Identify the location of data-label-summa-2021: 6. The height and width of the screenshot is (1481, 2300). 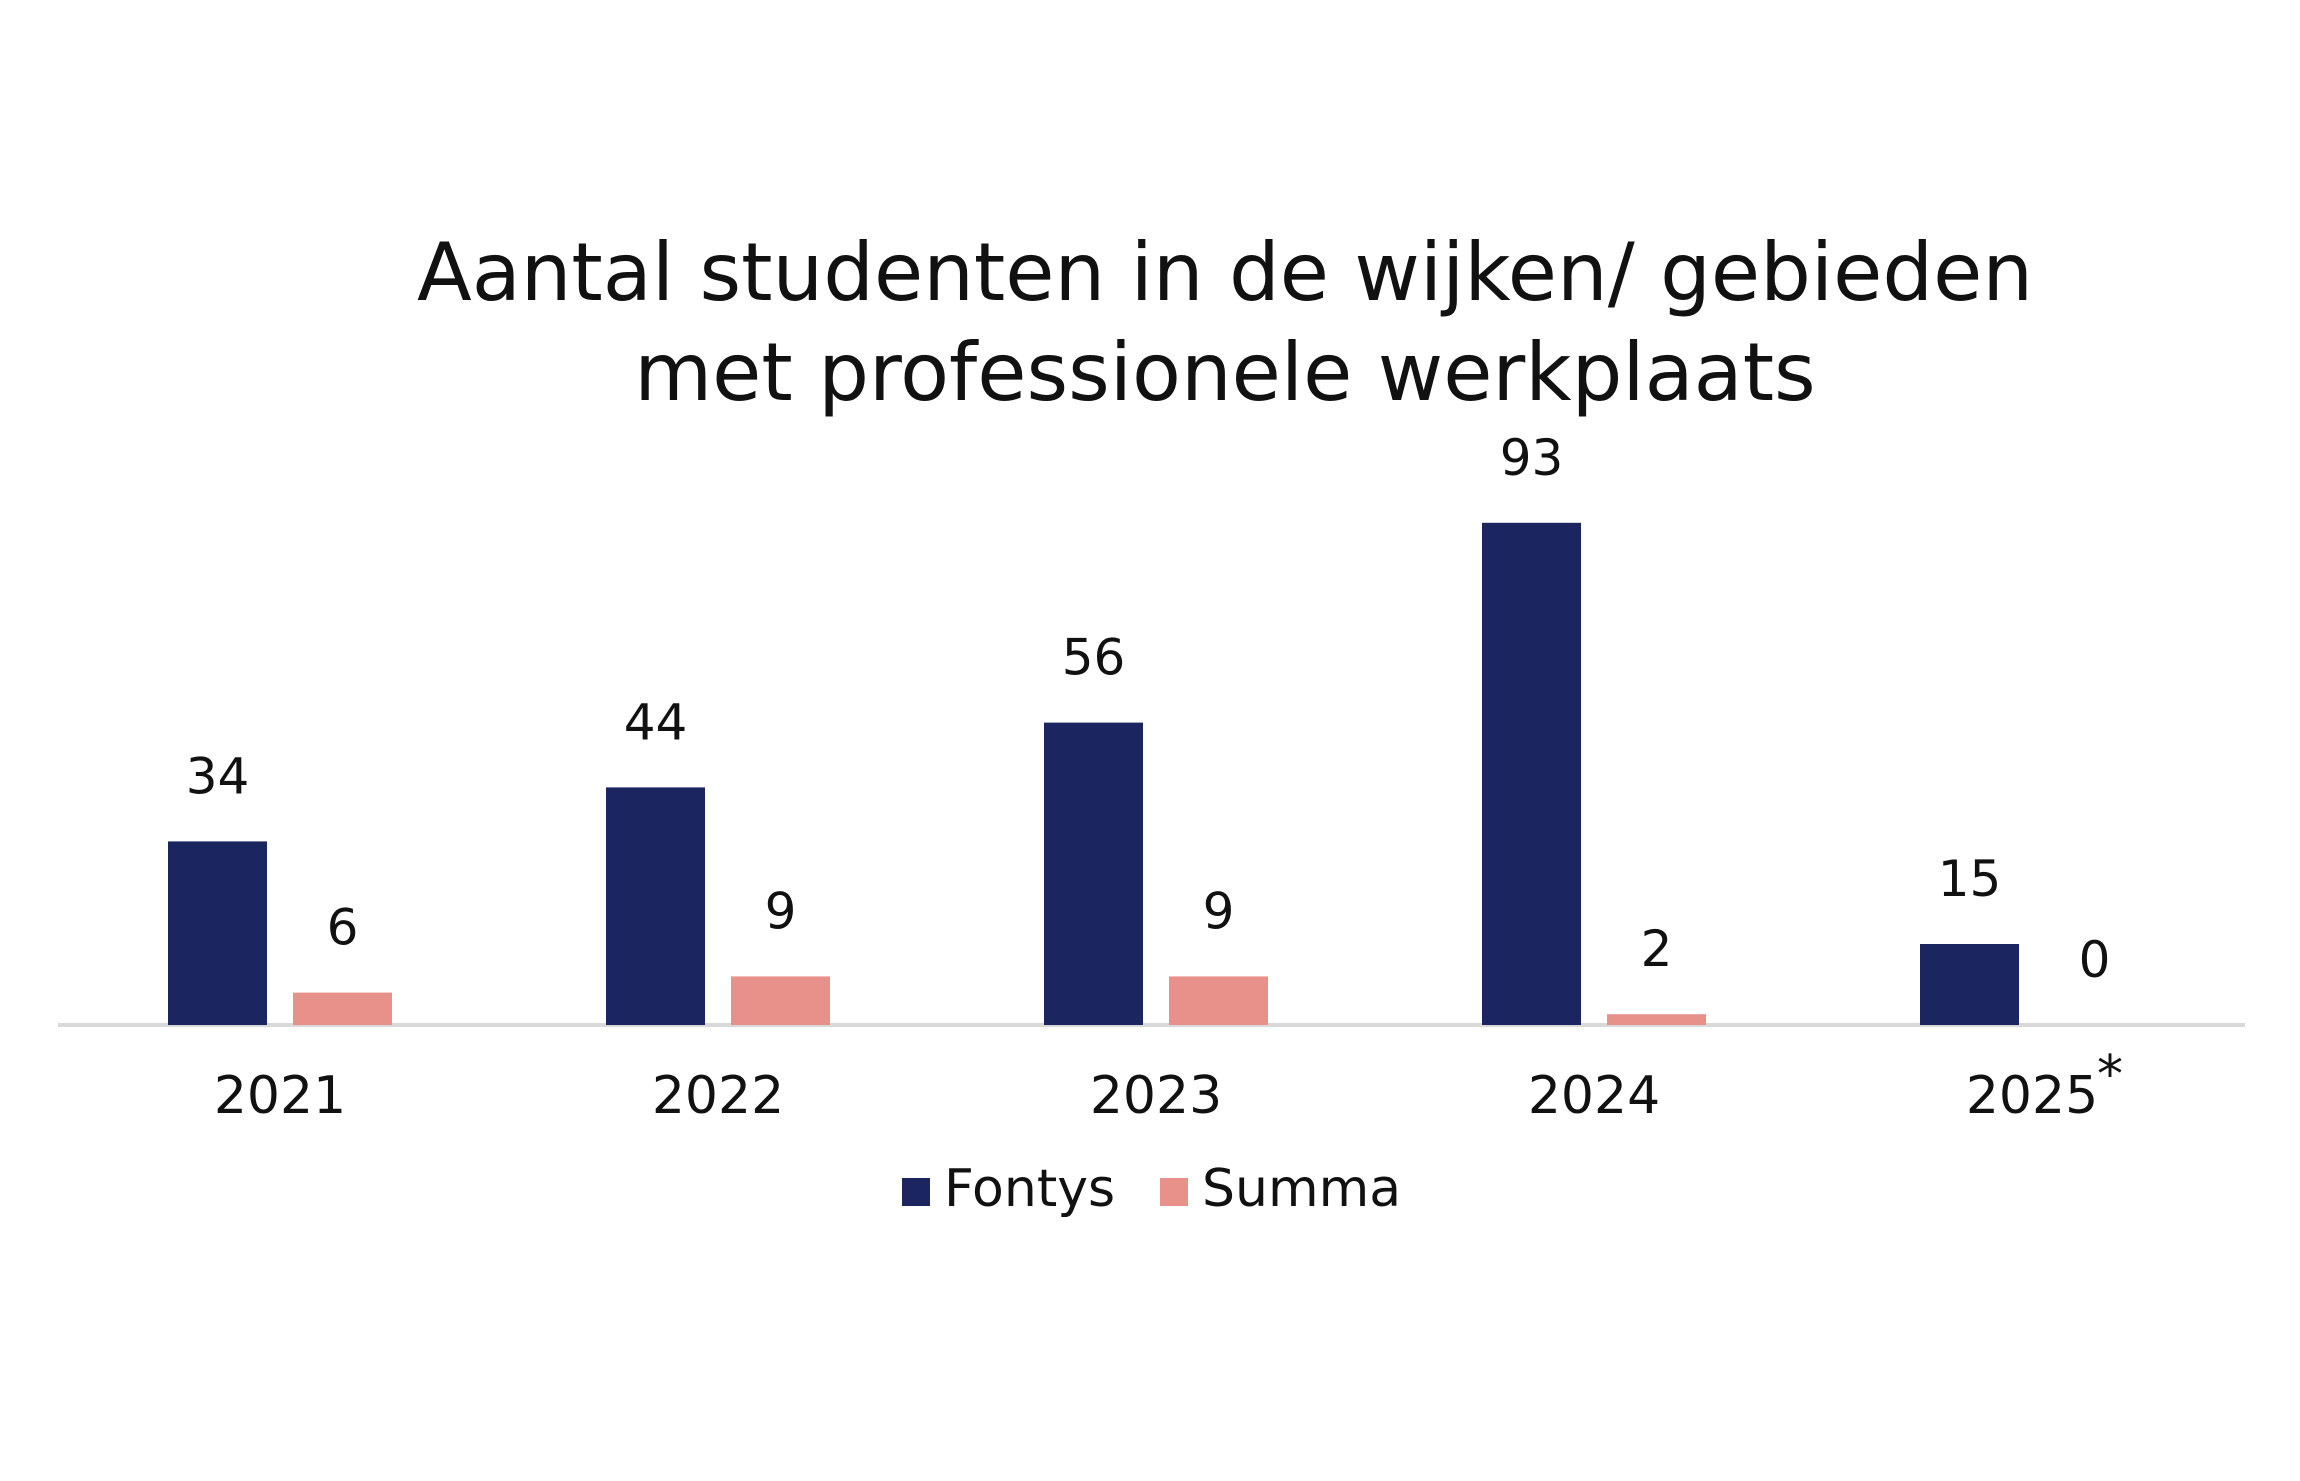
(343, 928).